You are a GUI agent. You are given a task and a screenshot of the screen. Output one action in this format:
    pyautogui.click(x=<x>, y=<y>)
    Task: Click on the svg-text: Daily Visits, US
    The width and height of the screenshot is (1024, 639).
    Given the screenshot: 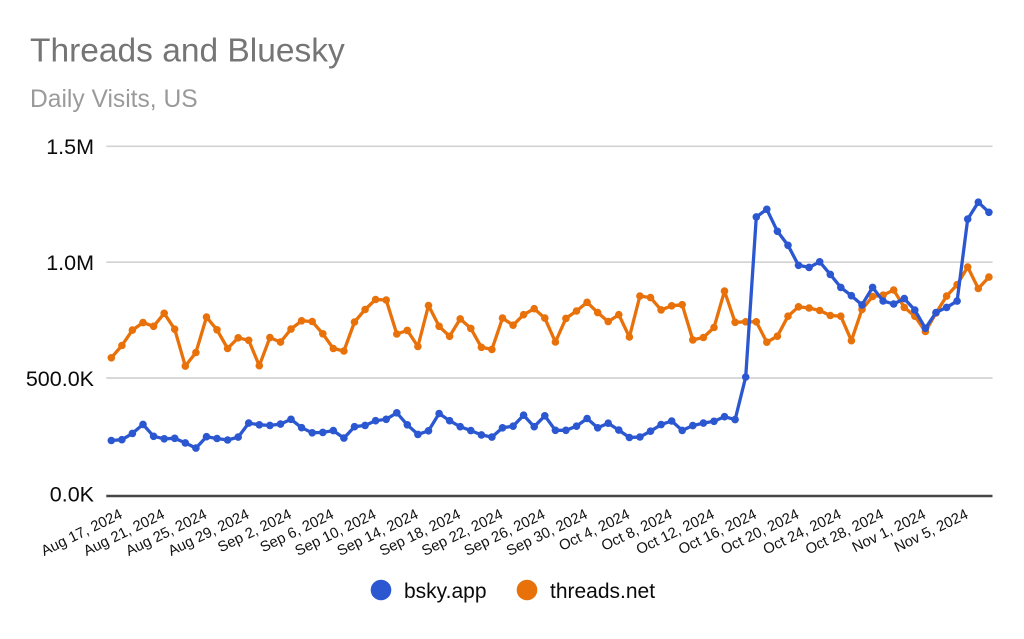 What is the action you would take?
    pyautogui.click(x=114, y=99)
    